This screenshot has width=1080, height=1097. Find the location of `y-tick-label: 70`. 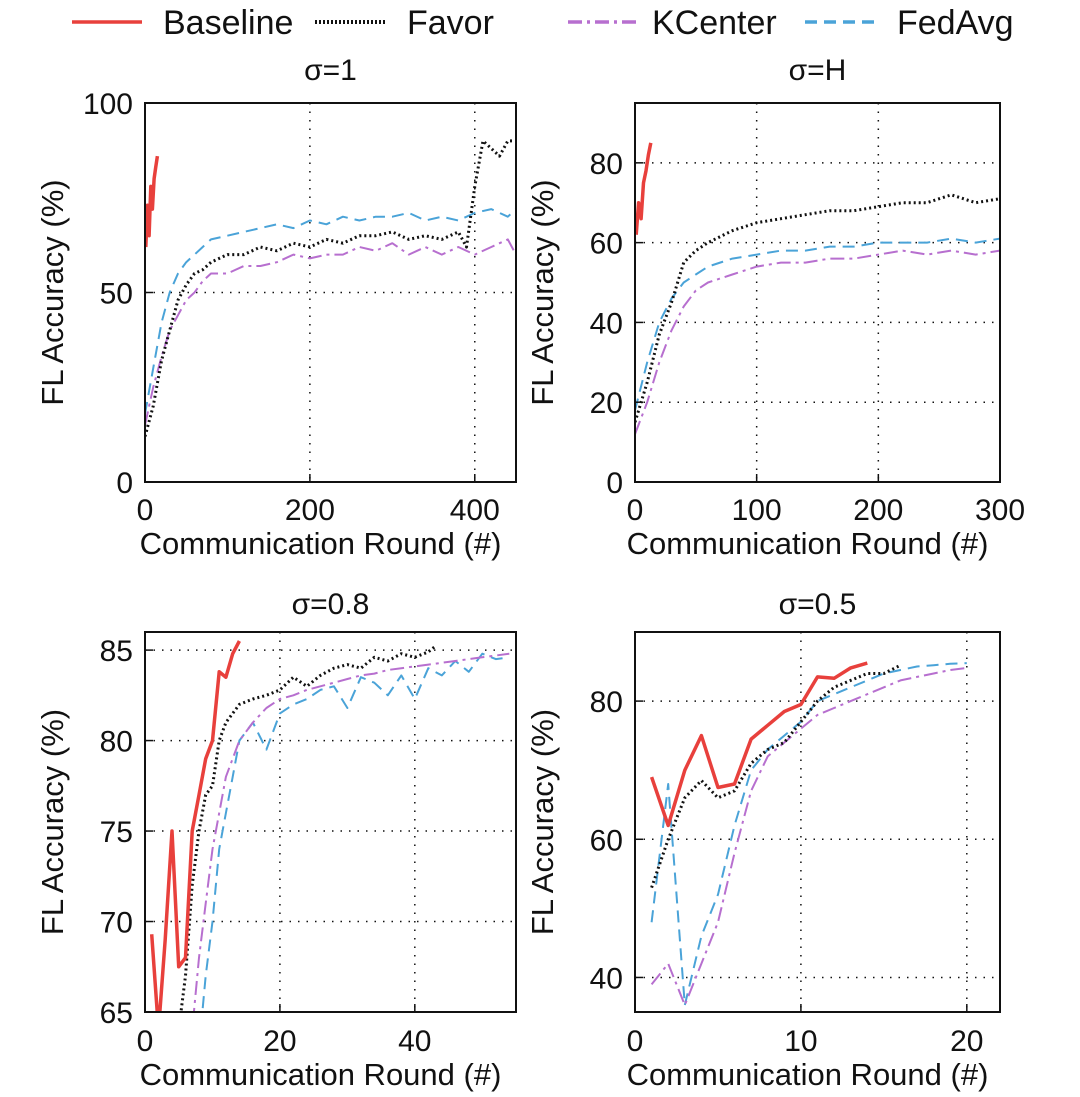

y-tick-label: 70 is located at coordinates (116, 923).